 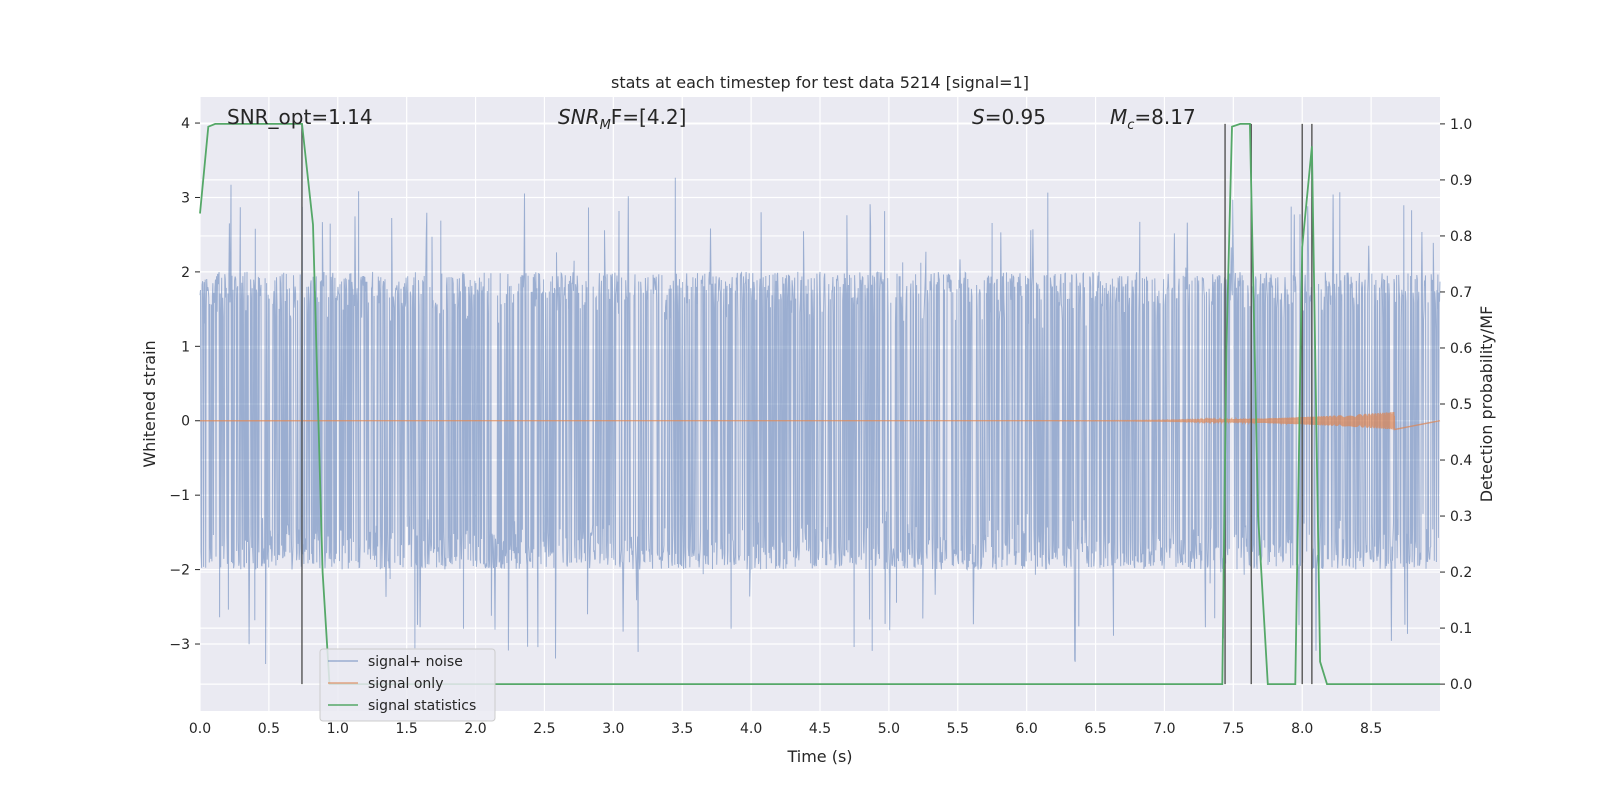 I want to click on y2-tick-label: 0.2, so click(x=1461, y=573).